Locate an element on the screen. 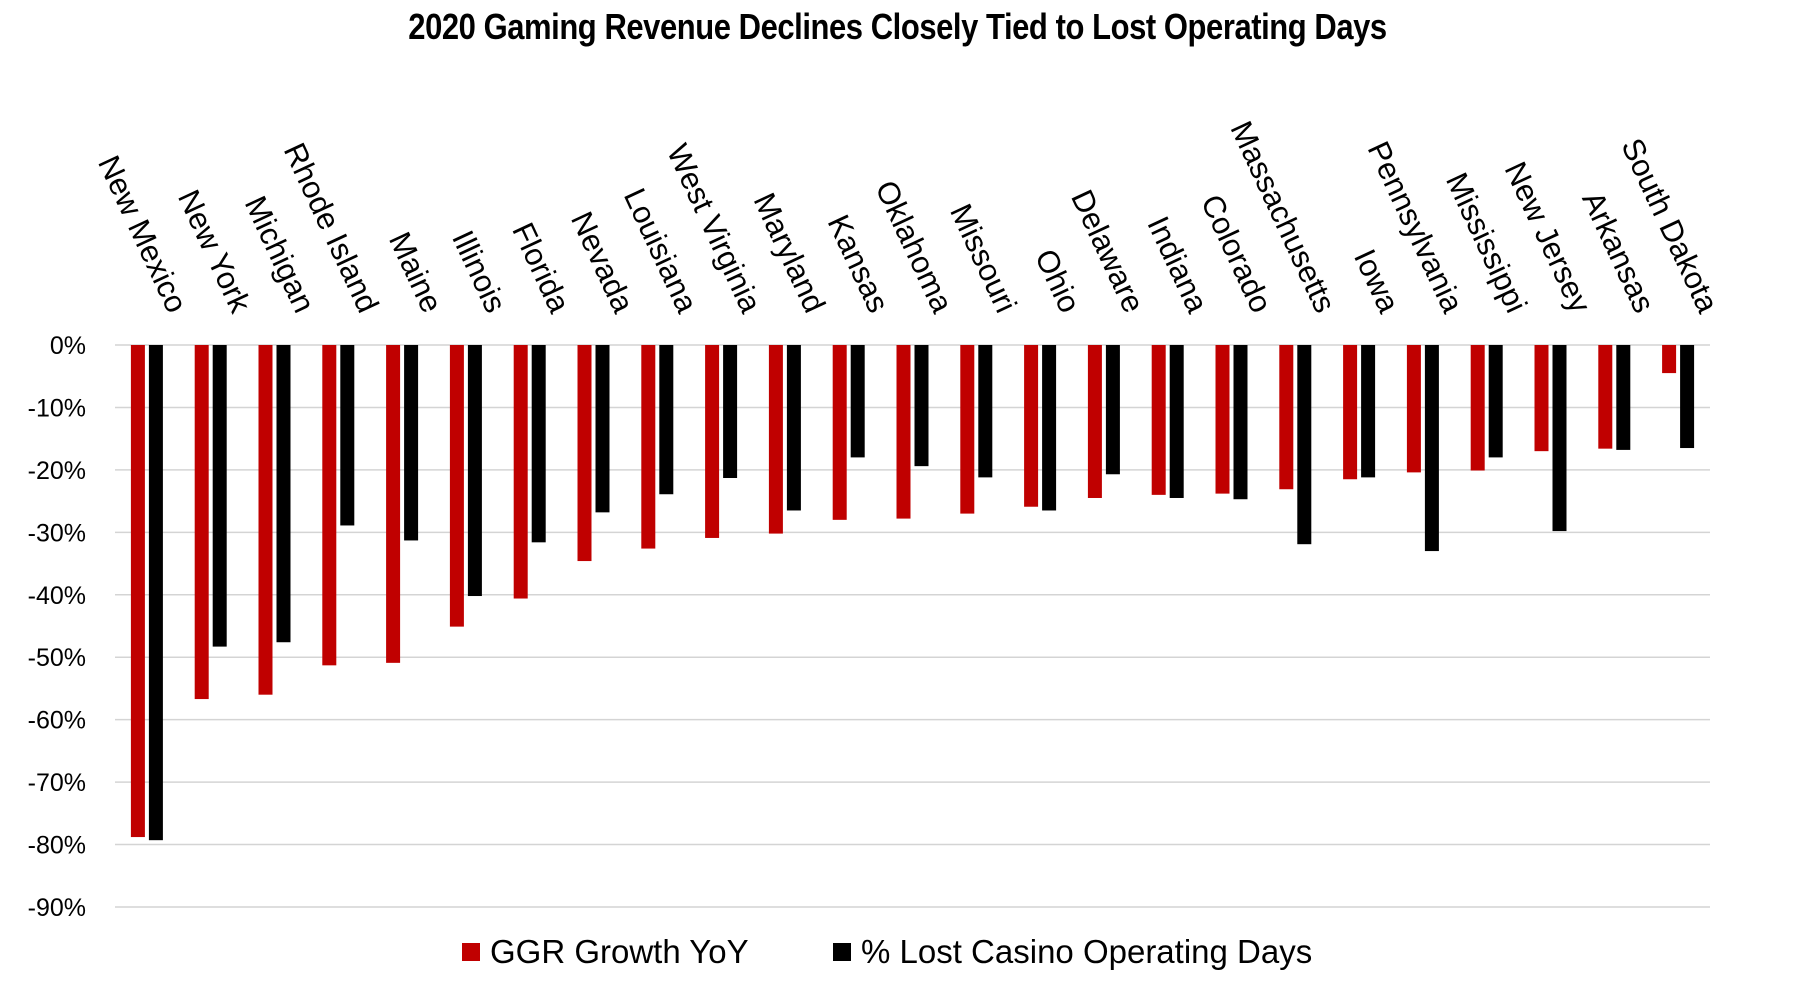 This screenshot has width=1795, height=997. bar-lost-casino-operating-days-rhode-island is located at coordinates (347, 435).